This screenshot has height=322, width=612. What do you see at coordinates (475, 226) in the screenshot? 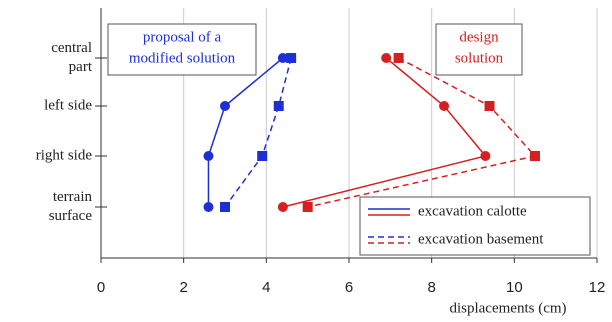
I see `legend-box` at bounding box center [475, 226].